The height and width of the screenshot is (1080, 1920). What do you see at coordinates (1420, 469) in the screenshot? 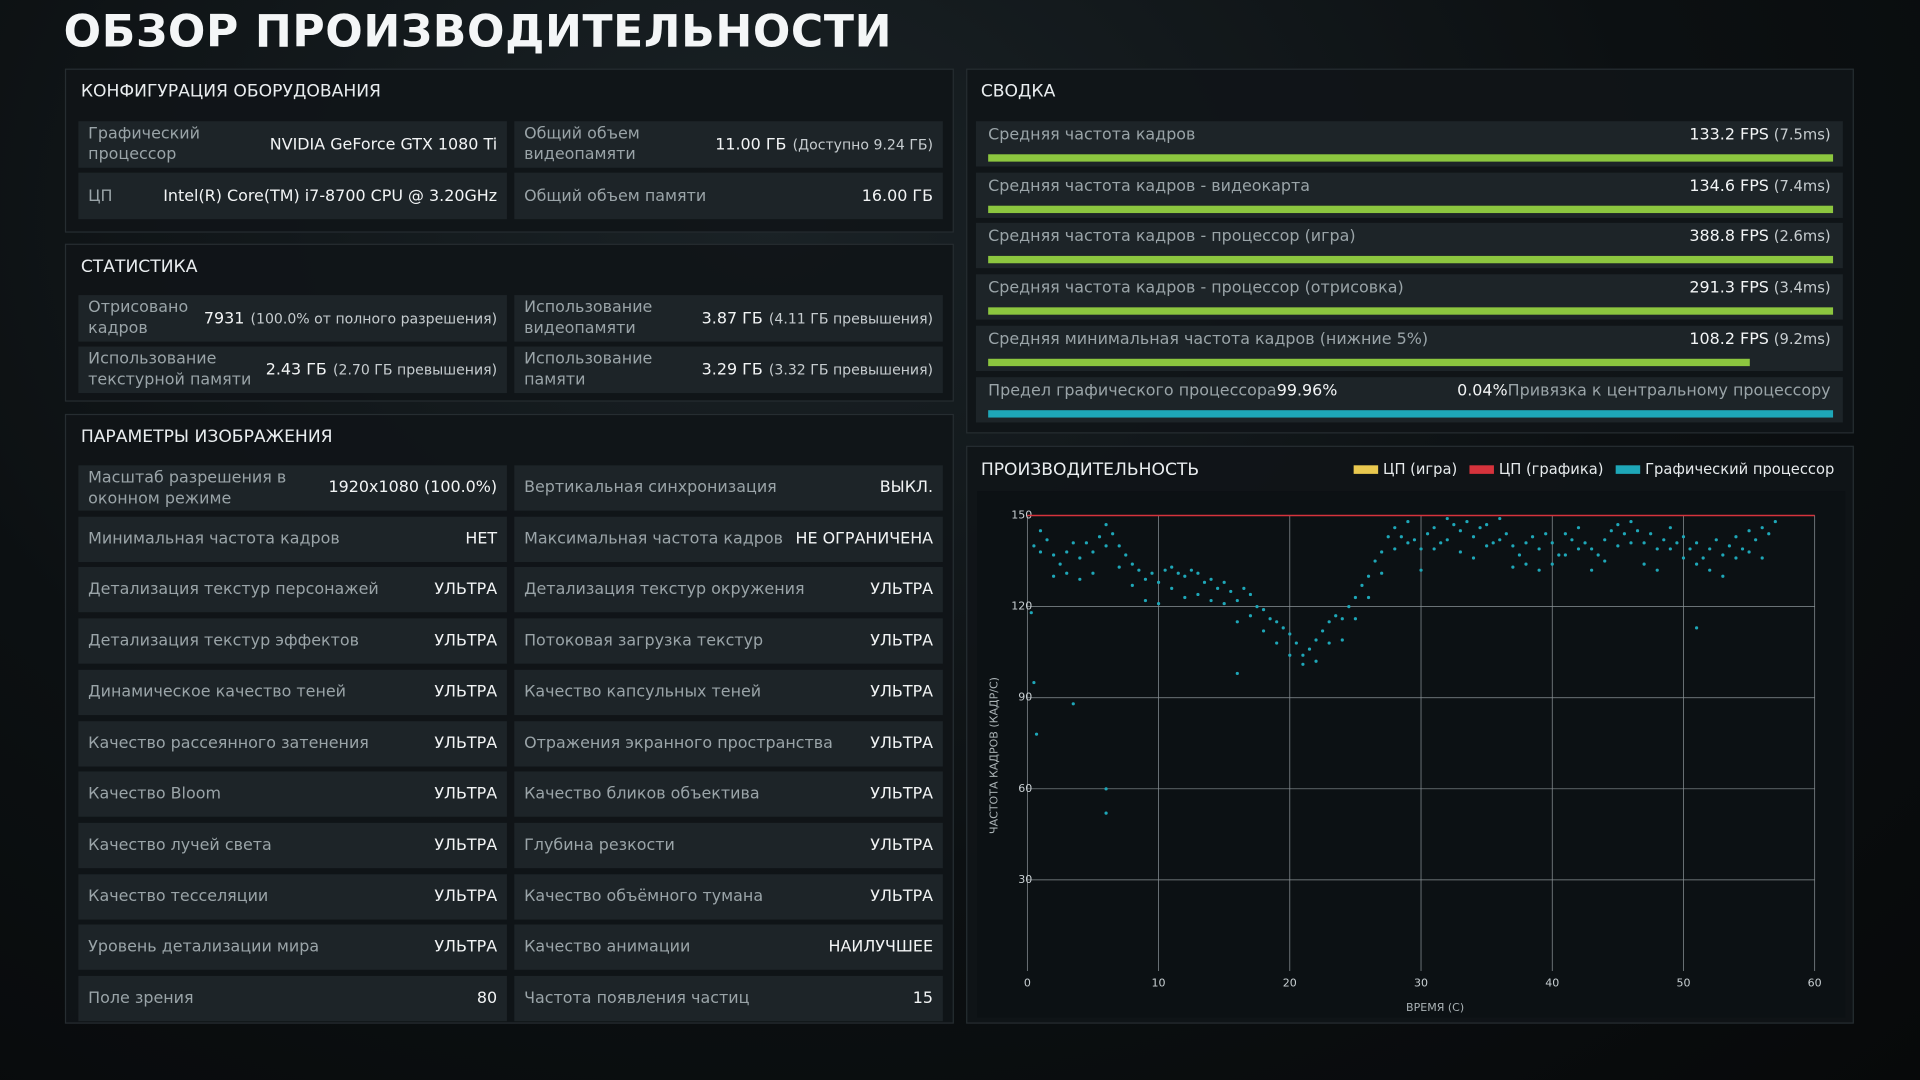
I see `legend-label: ЦП (игра)` at bounding box center [1420, 469].